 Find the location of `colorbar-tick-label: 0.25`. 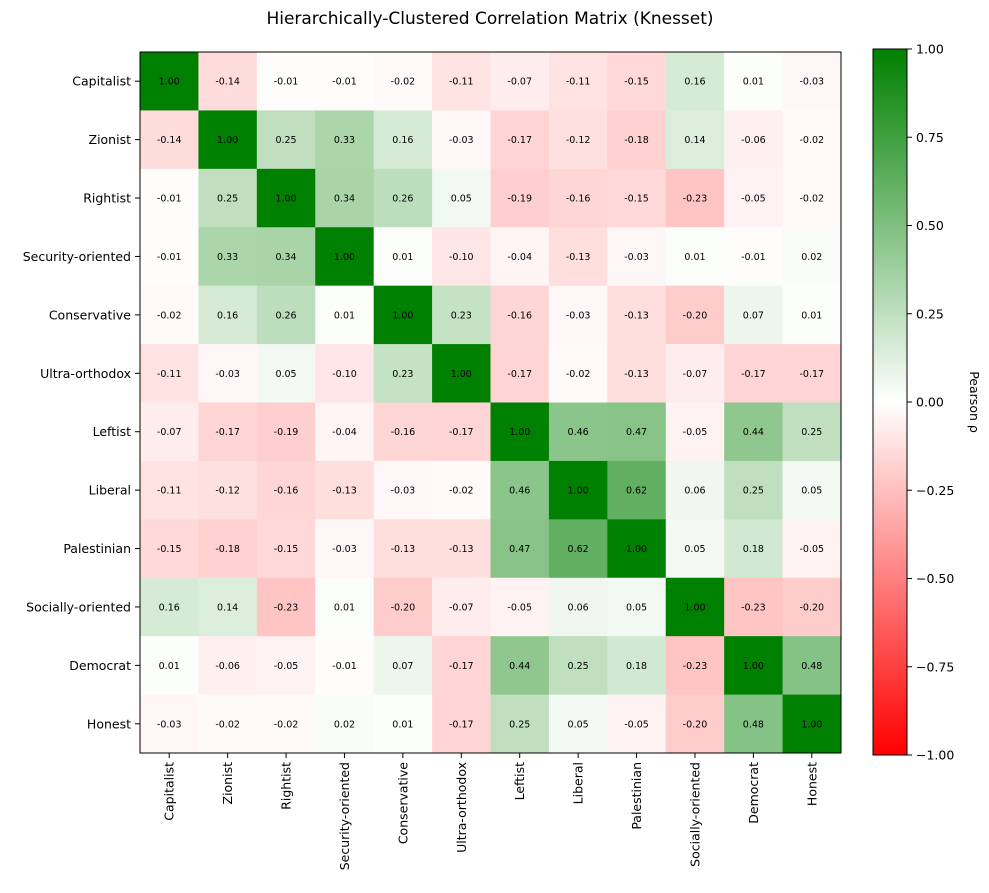

colorbar-tick-label: 0.25 is located at coordinates (930, 313).